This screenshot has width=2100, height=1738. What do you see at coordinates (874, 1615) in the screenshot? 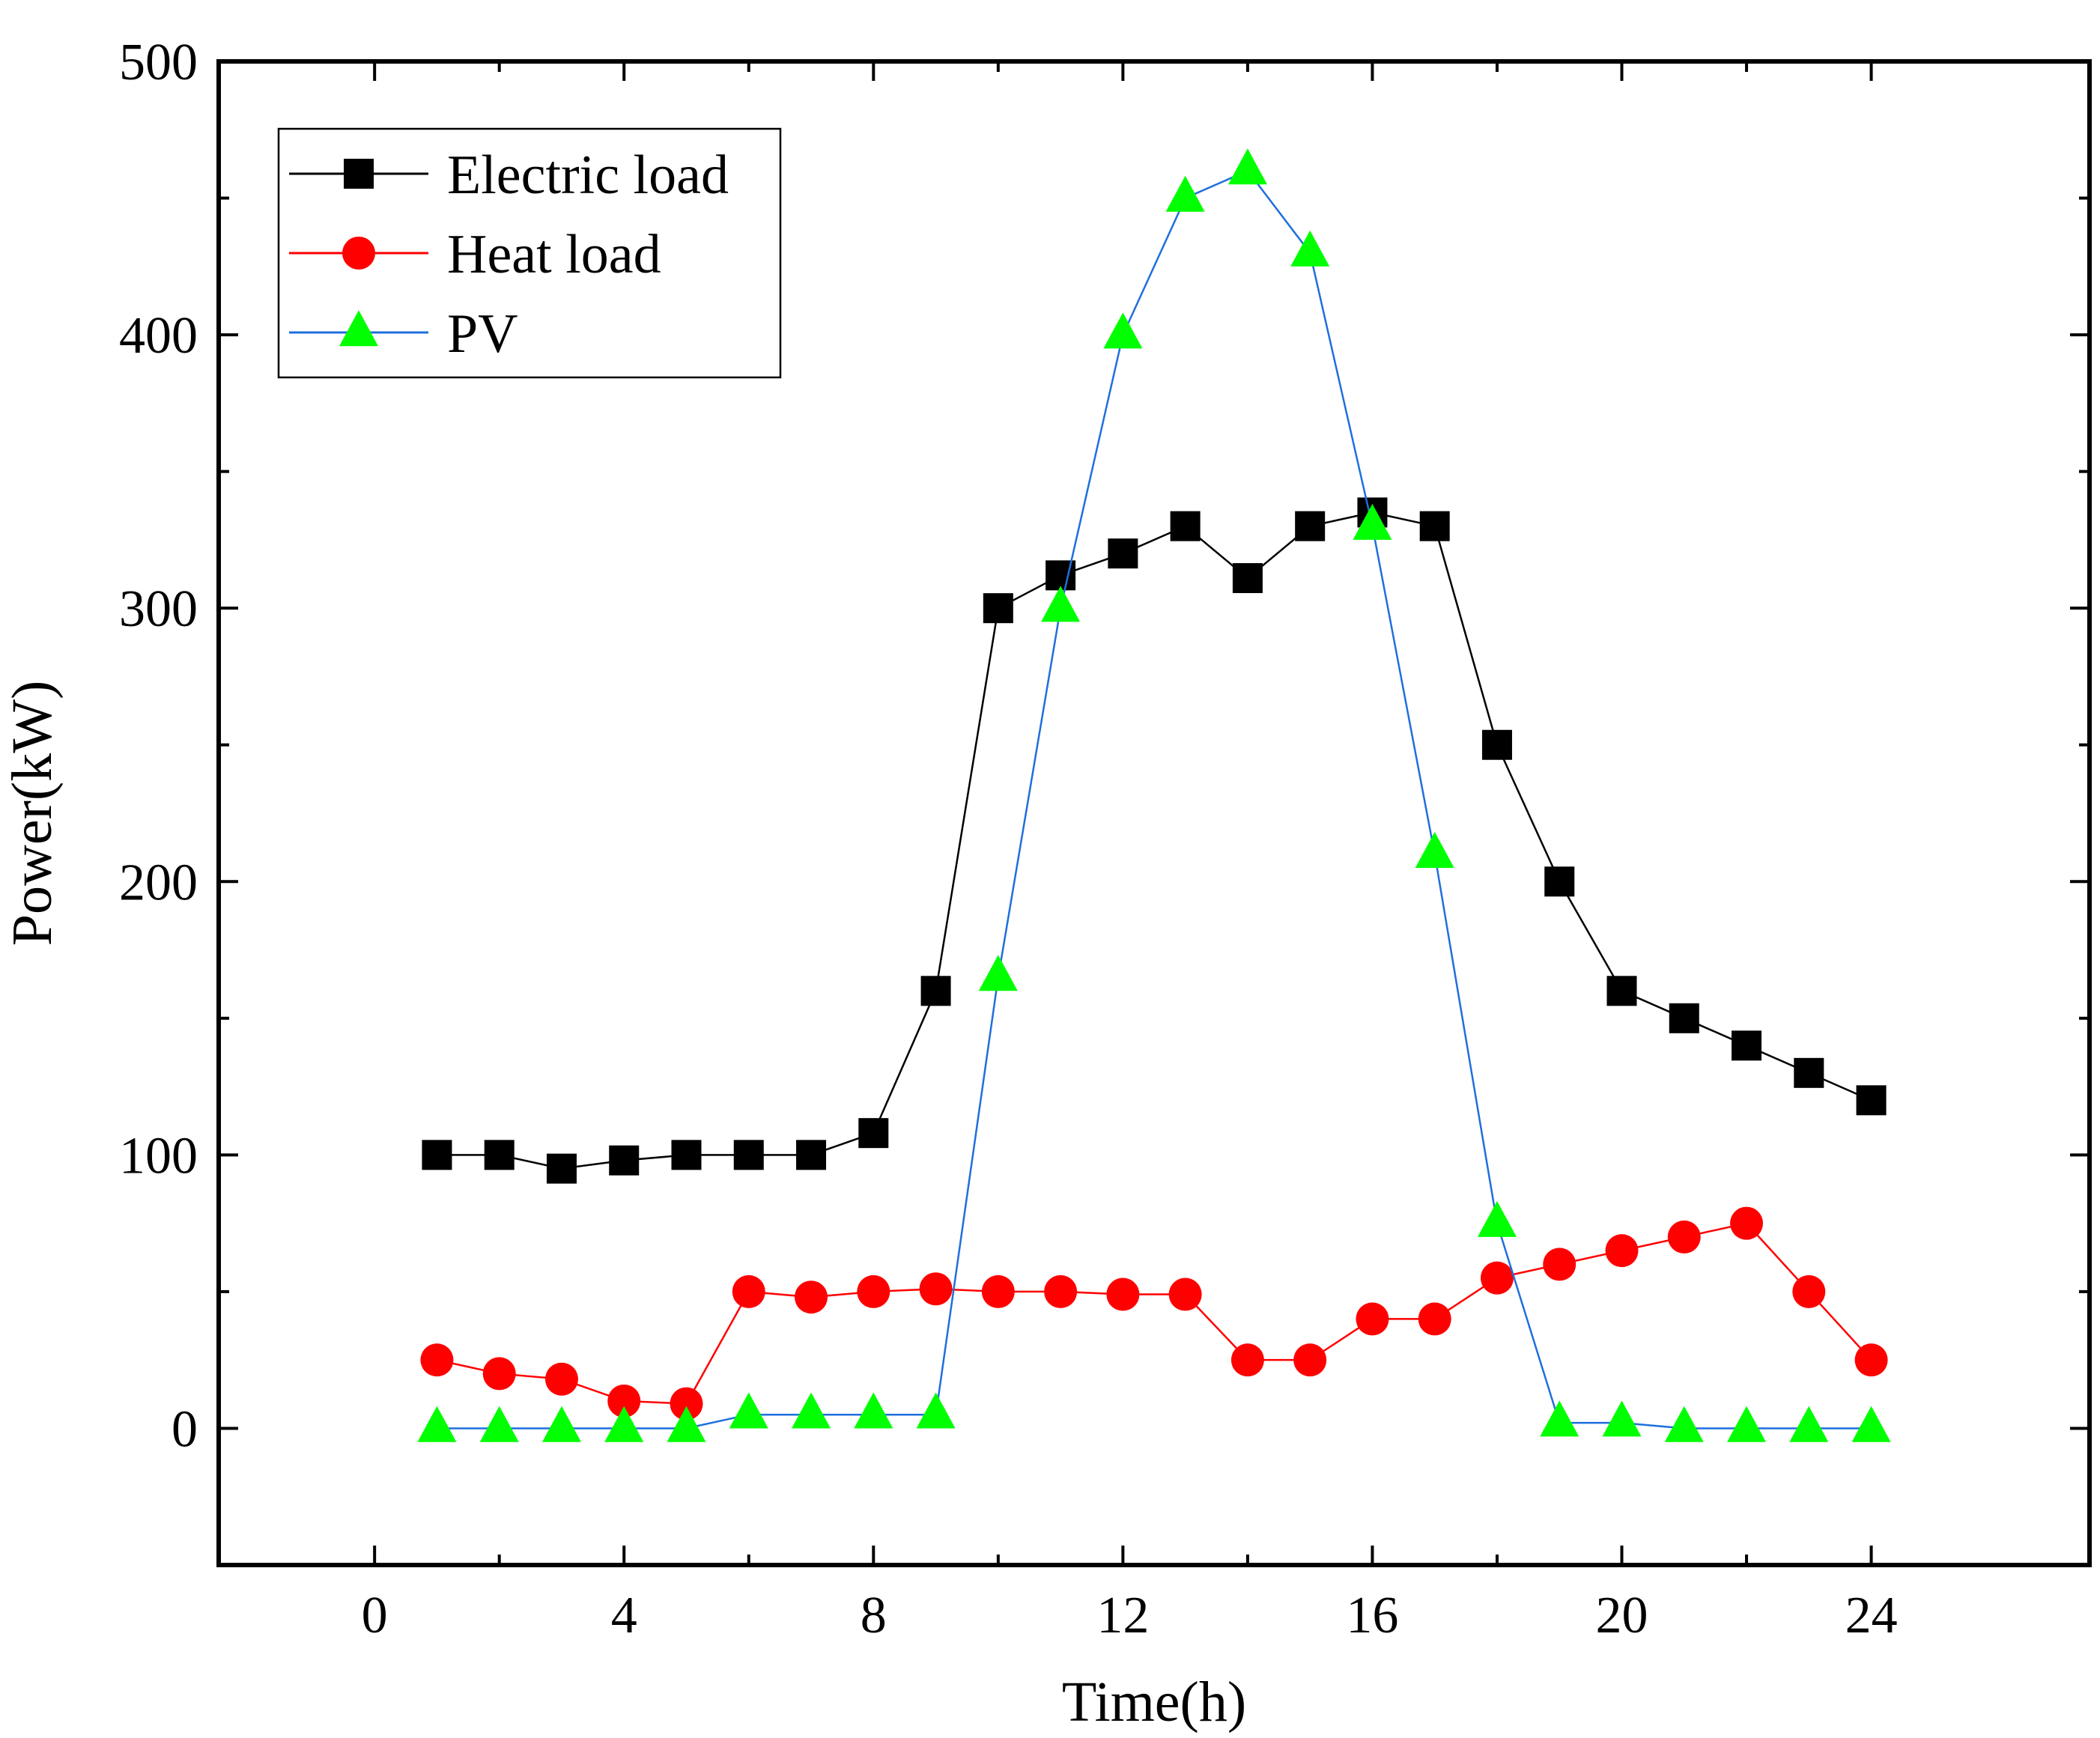
I see `x-tick-label: 8` at bounding box center [874, 1615].